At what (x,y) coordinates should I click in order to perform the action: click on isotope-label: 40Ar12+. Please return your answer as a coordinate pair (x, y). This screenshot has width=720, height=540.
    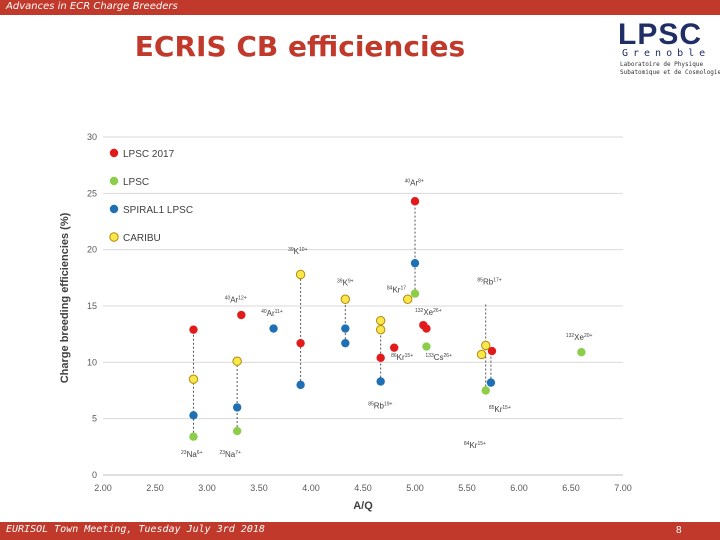
    Looking at the image, I should click on (236, 300).